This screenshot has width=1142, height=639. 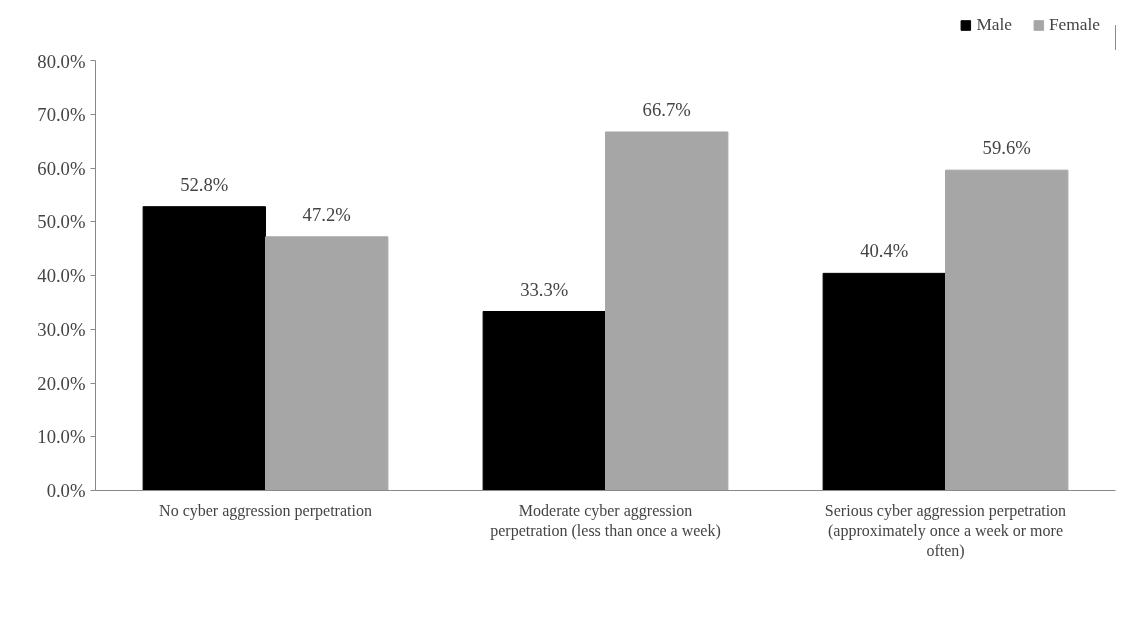 What do you see at coordinates (884, 251) in the screenshot?
I see `data-label: 40.4%` at bounding box center [884, 251].